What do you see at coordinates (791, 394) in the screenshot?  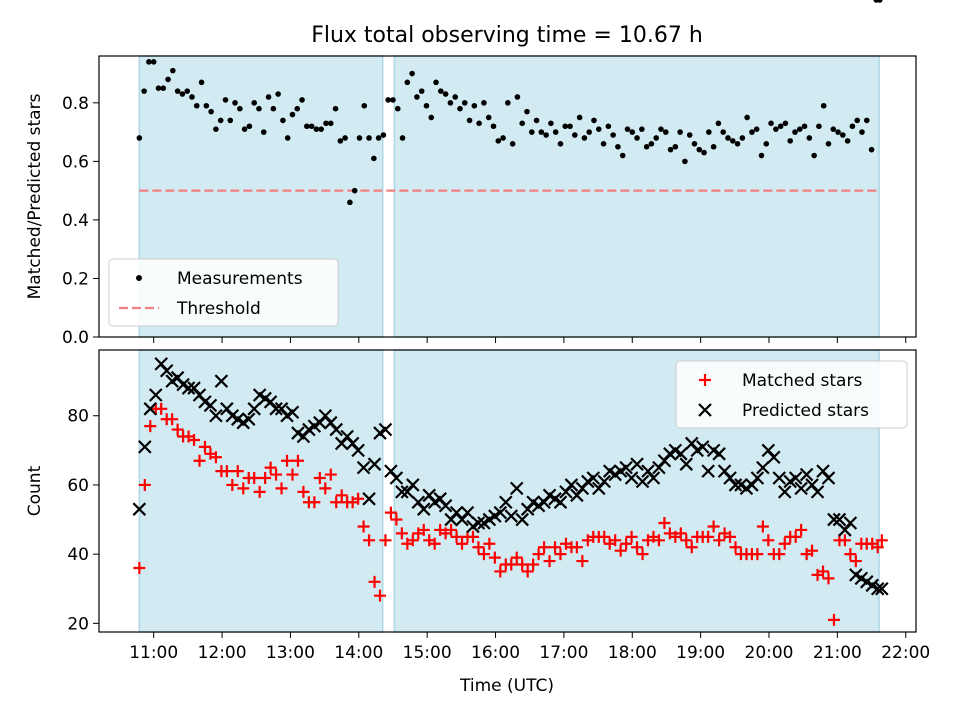 I see `legend: Matched stars Predicted stars` at bounding box center [791, 394].